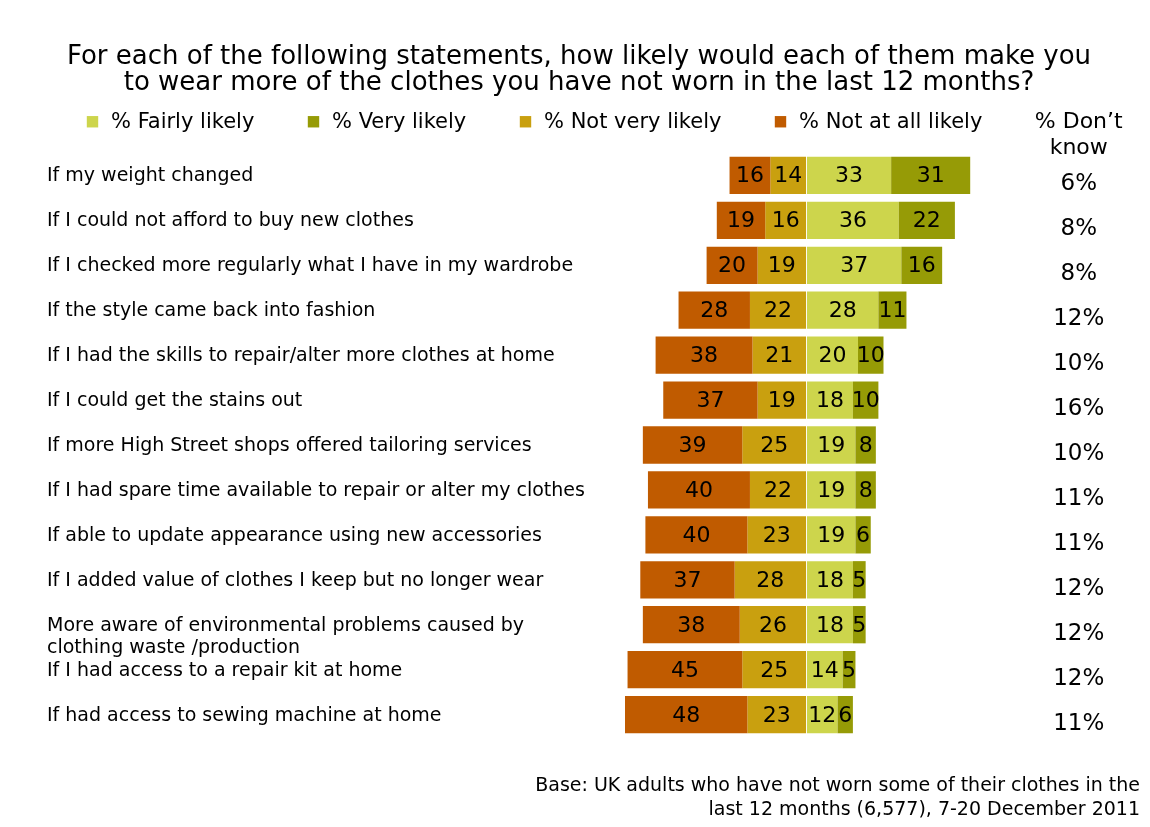 Image resolution: width=1150 pixels, height=827 pixels. I want to click on y-tick-label: If I had spare time available to repair or alter my clothes, so click(316, 488).